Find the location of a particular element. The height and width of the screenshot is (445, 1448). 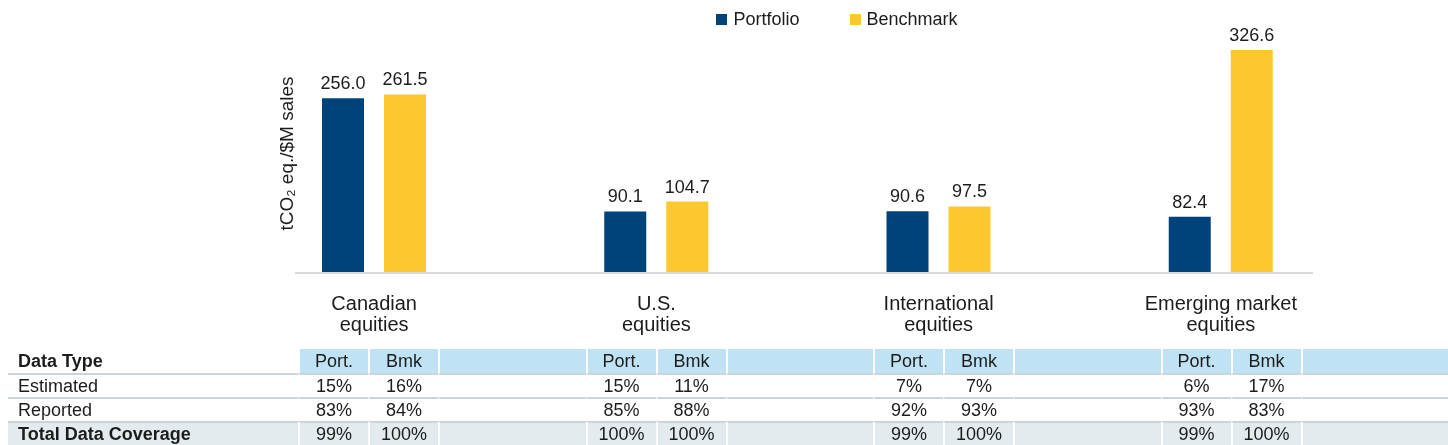

legend-label: Portfolio is located at coordinates (766, 19).